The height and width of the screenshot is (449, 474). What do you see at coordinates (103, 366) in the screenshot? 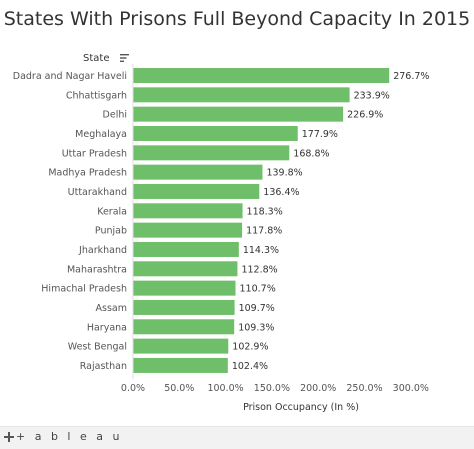
I see `category-label: Rajasthan` at bounding box center [103, 366].